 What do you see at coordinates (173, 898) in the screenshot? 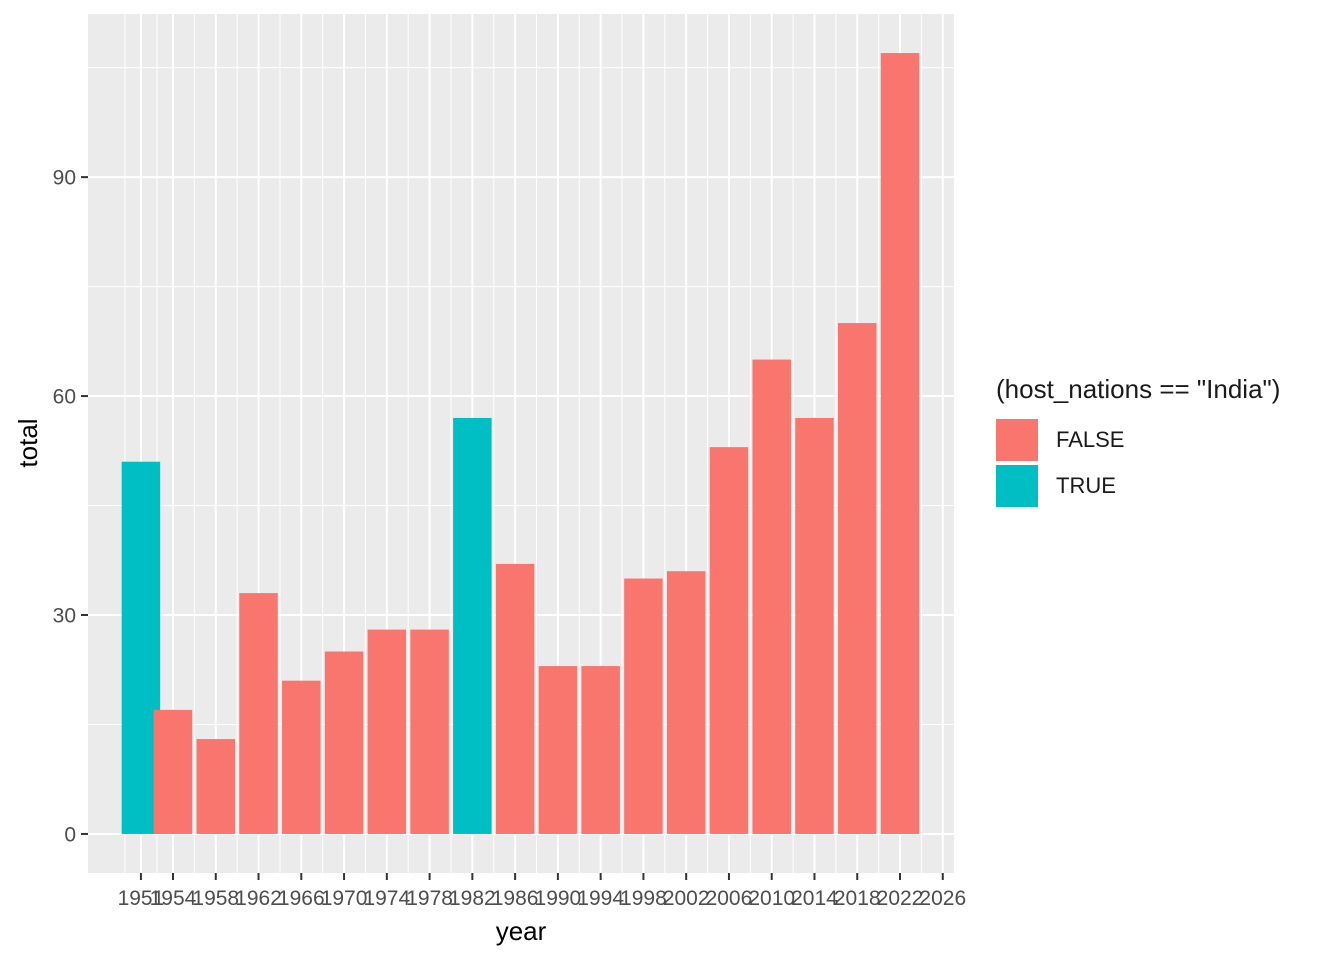
I see `x-tick-label: 1954` at bounding box center [173, 898].